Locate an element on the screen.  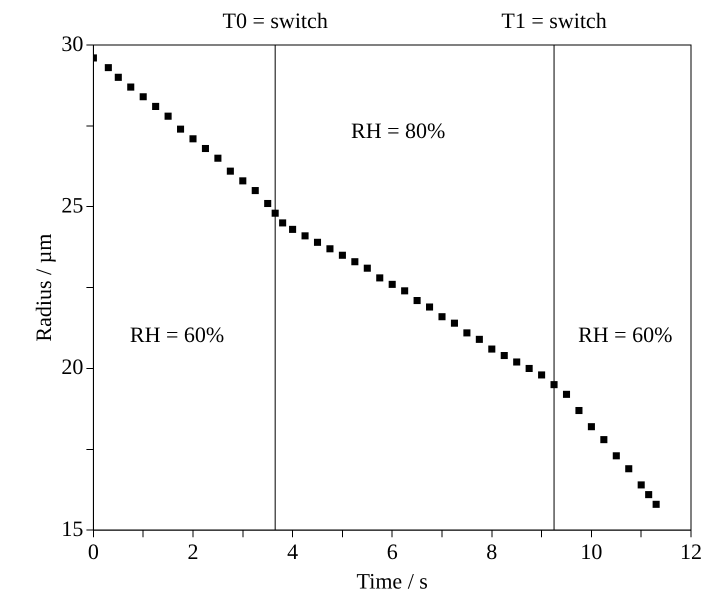
annotation: RH = 80% is located at coordinates (398, 131).